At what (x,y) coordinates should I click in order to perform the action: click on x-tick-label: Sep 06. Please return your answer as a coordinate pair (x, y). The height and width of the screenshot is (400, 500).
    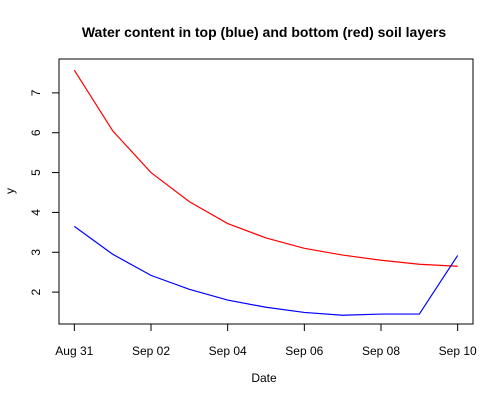
    Looking at the image, I should click on (304, 351).